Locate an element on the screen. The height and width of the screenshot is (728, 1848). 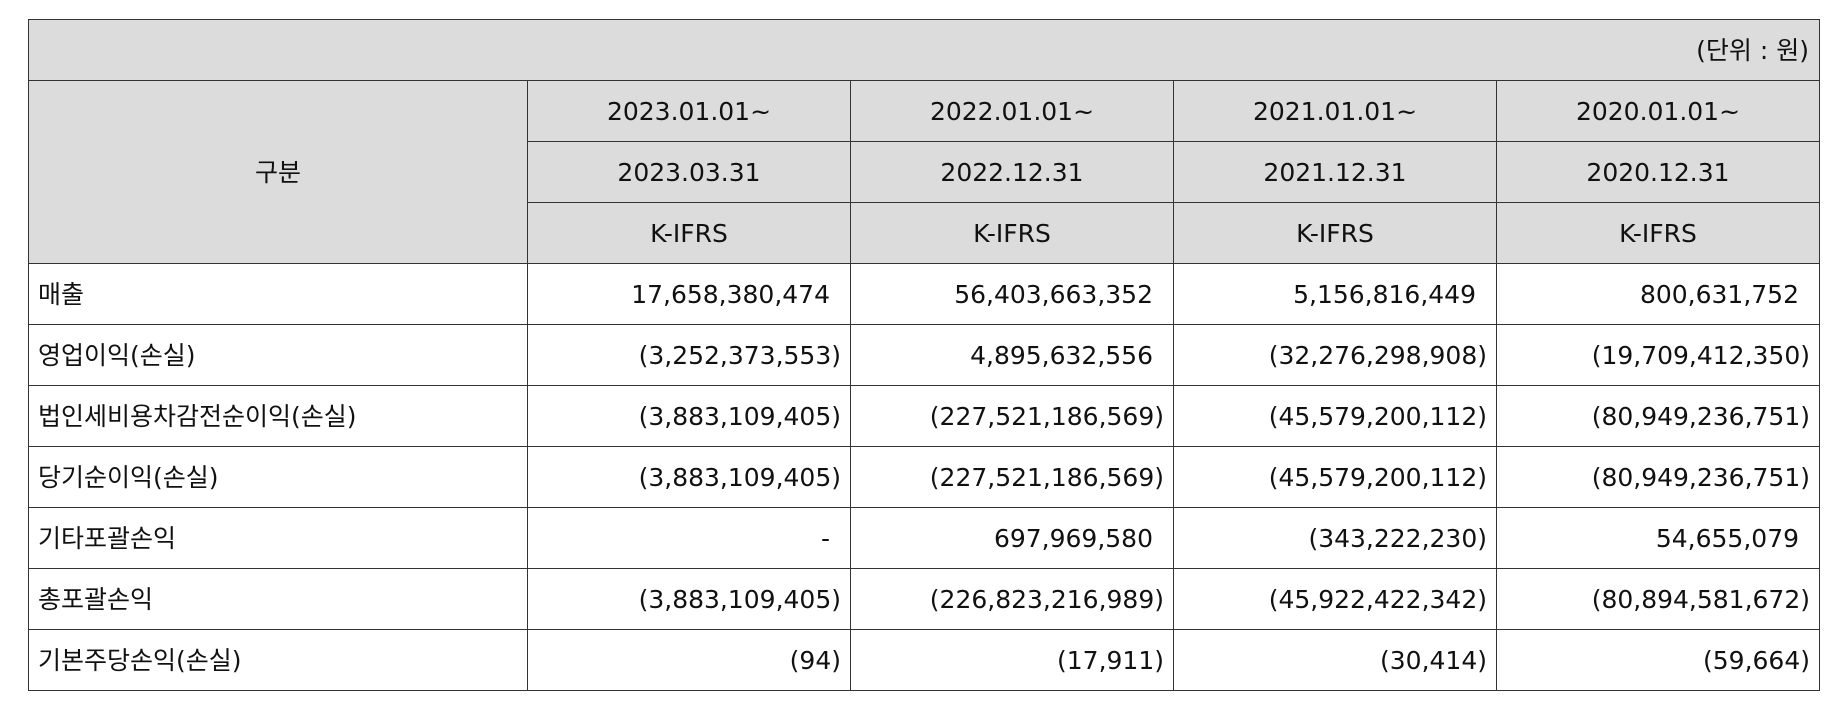
value-cell: (17,911) is located at coordinates (1012, 660).